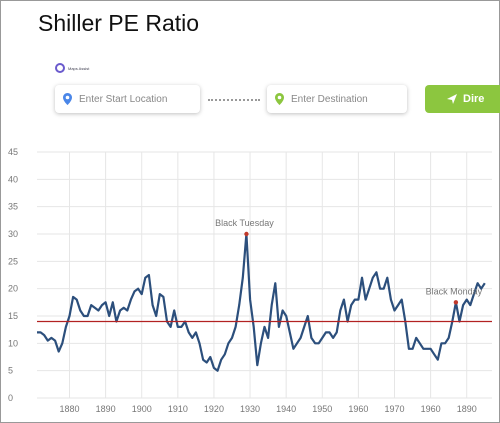 The width and height of the screenshot is (500, 423). Describe the element at coordinates (13, 207) in the screenshot. I see `y-tick-label: 35` at that location.